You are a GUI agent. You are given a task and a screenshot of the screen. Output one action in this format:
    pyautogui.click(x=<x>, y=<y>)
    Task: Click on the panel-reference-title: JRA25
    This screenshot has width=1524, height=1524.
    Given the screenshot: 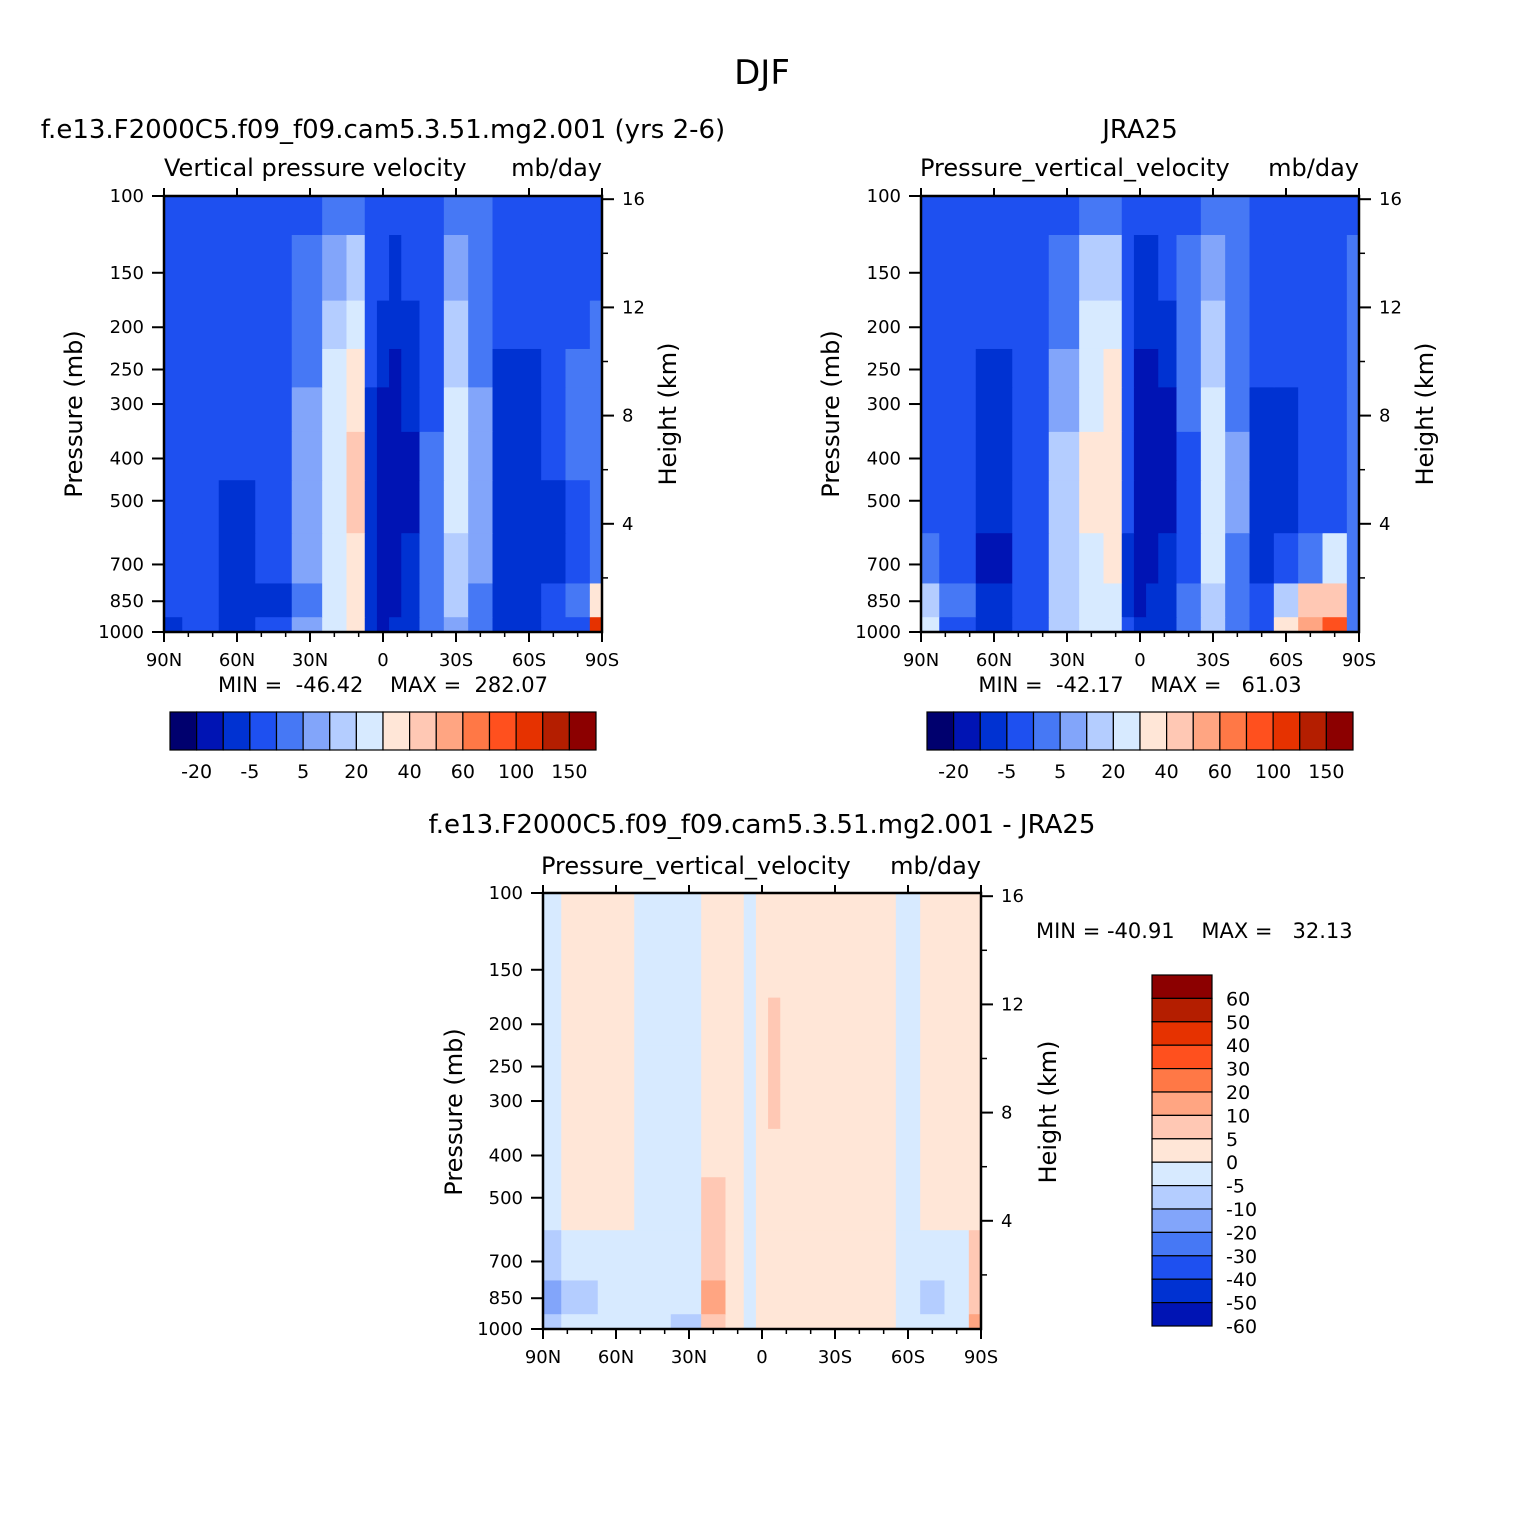 What is the action you would take?
    pyautogui.click(x=1139, y=130)
    